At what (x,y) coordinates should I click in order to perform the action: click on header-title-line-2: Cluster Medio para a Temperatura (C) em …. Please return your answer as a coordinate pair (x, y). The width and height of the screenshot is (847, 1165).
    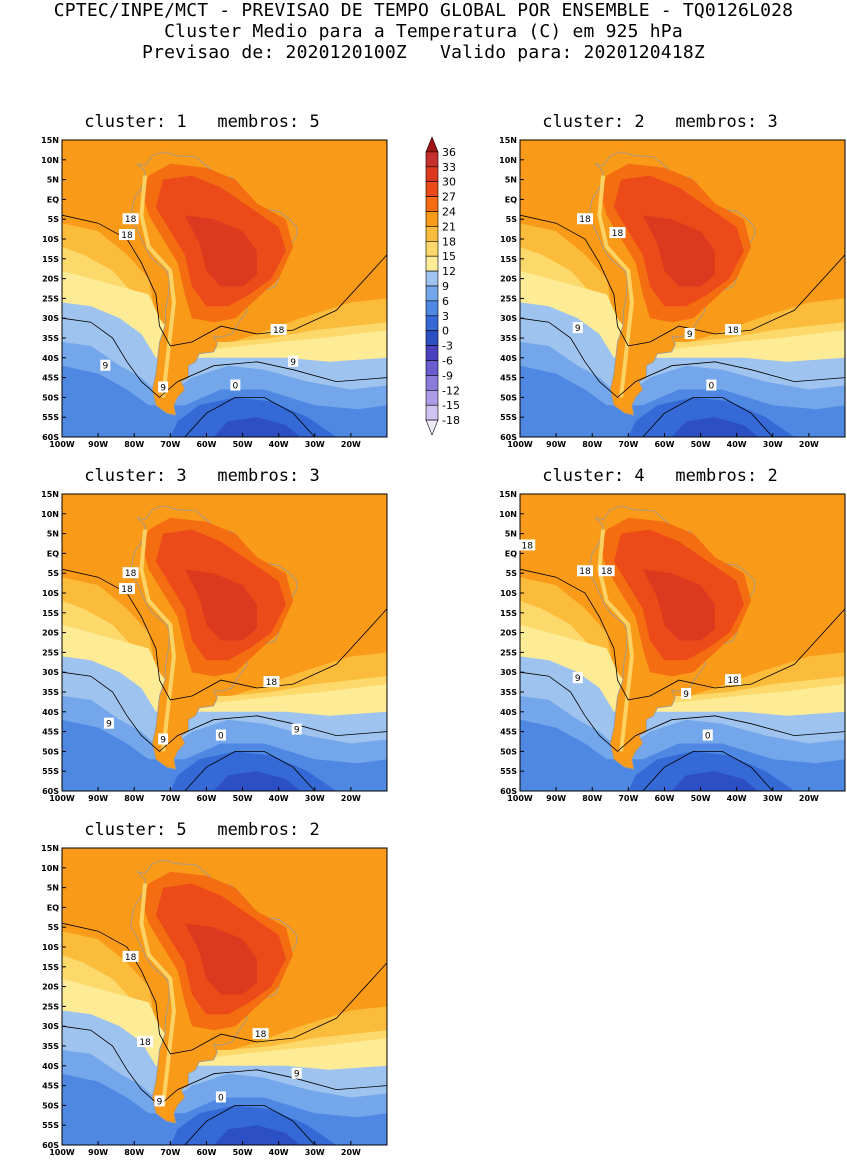
    Looking at the image, I should click on (423, 31).